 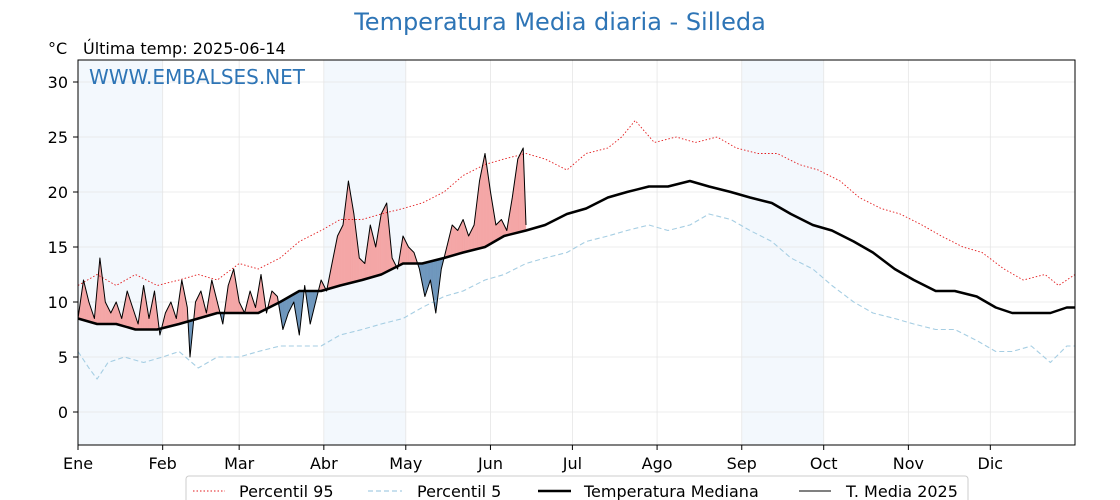 I want to click on y-tick-label: 30, so click(x=58, y=82).